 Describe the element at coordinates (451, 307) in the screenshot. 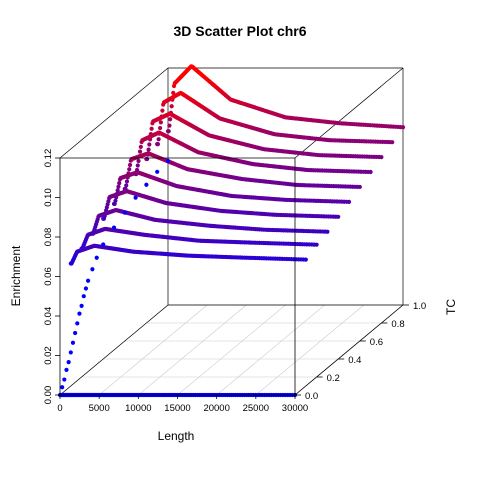

I see `y-axis-title: TC` at that location.